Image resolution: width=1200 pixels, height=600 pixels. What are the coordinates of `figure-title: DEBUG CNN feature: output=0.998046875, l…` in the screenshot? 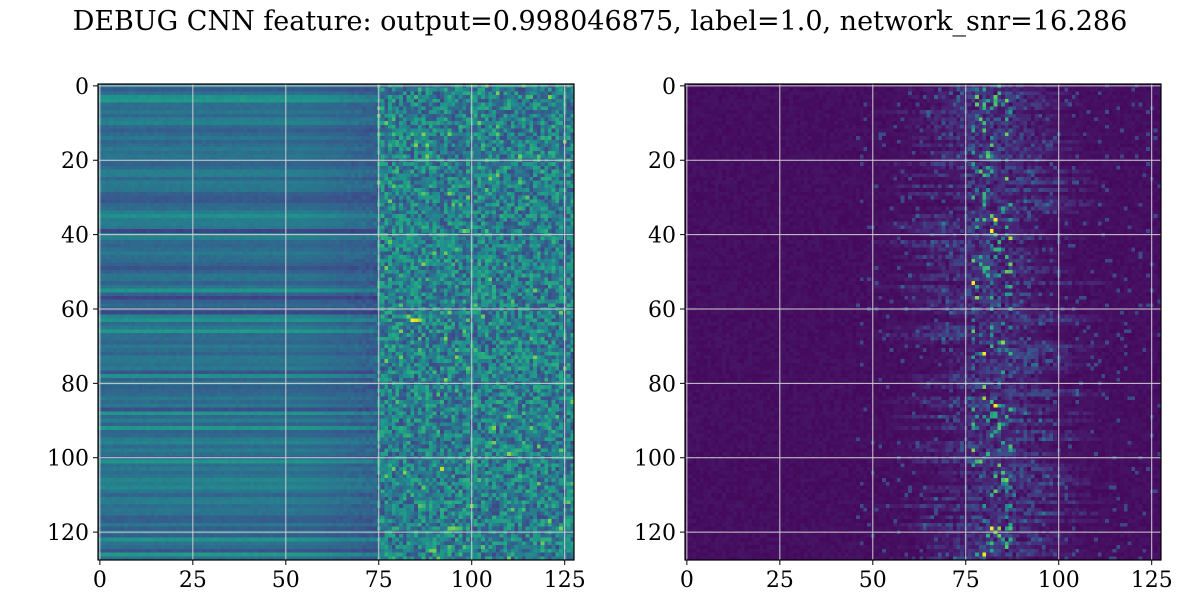 It's located at (600, 21).